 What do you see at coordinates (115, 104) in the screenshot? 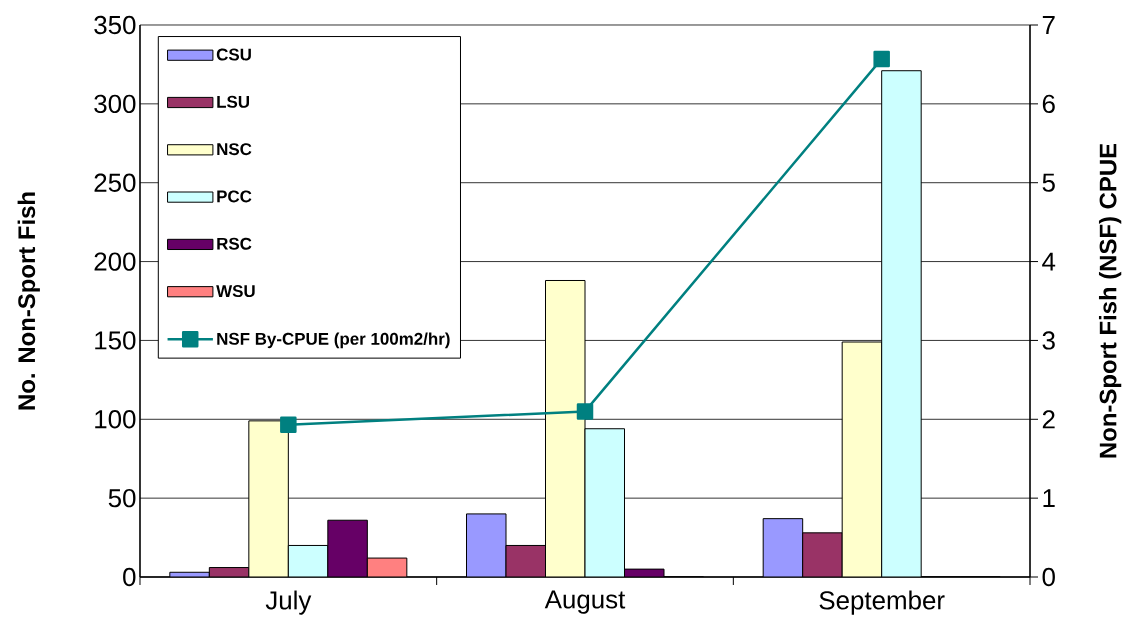
I see `y-tick-label: 300` at bounding box center [115, 104].